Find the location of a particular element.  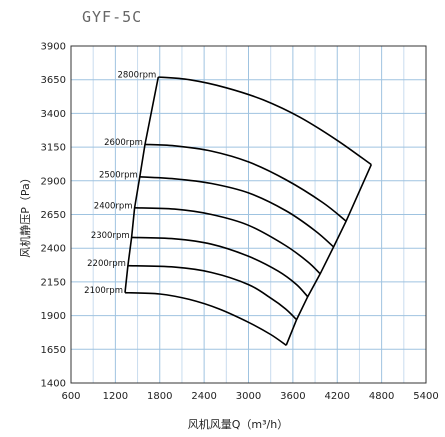

speed-curve-label: 2300rpm is located at coordinates (110, 236).